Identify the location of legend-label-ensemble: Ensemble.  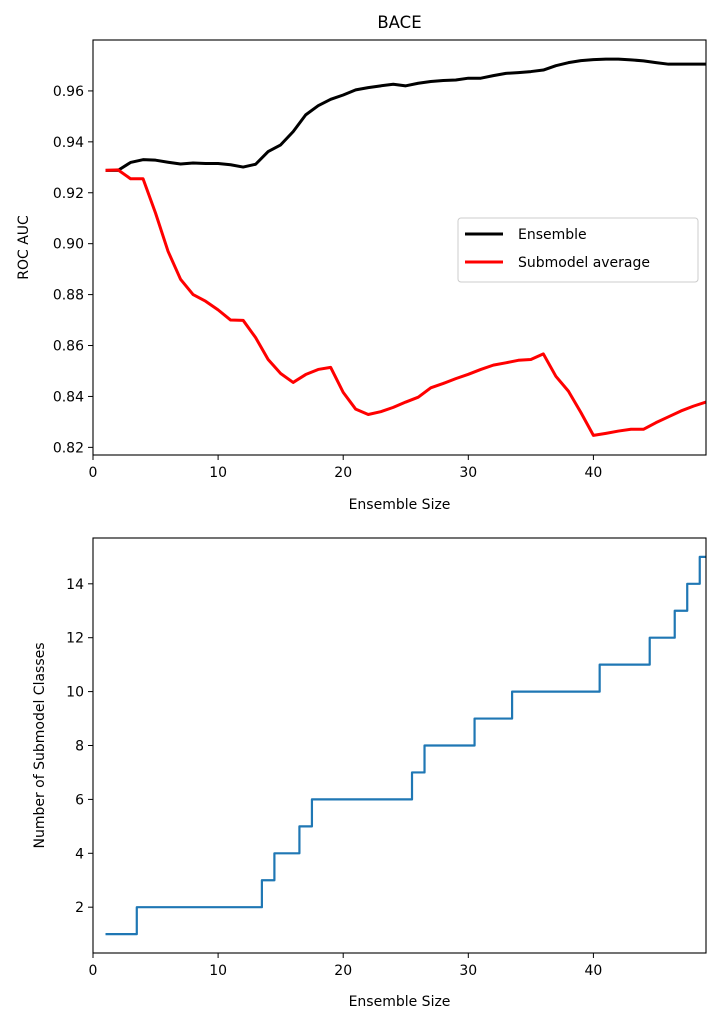
(552, 235).